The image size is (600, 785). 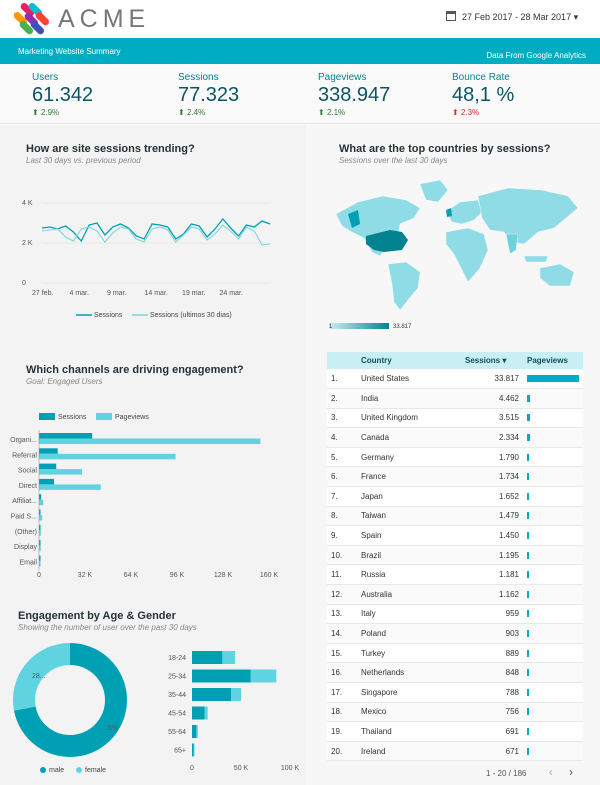 I want to click on table-row: 11. Russia 1.181, so click(x=455, y=575).